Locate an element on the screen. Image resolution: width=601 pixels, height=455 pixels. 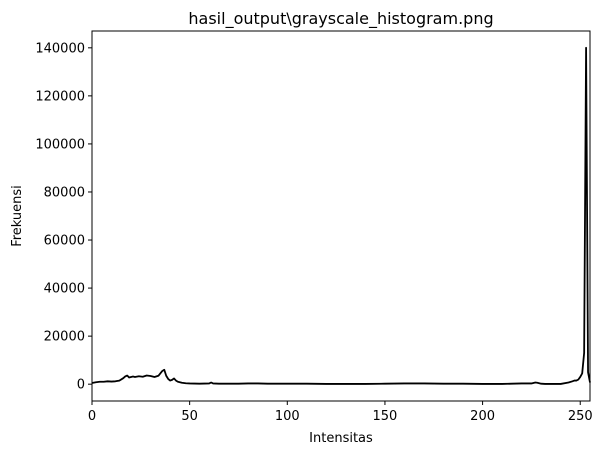
x-tick-label: 150 is located at coordinates (385, 416).